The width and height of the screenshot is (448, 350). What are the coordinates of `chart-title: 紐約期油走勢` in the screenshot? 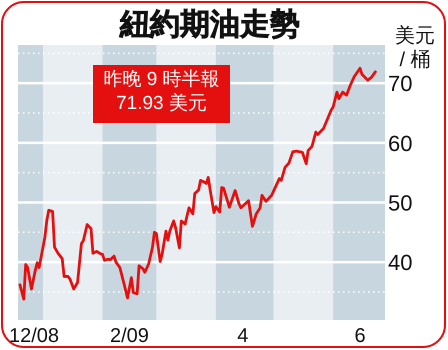 It's located at (209, 24).